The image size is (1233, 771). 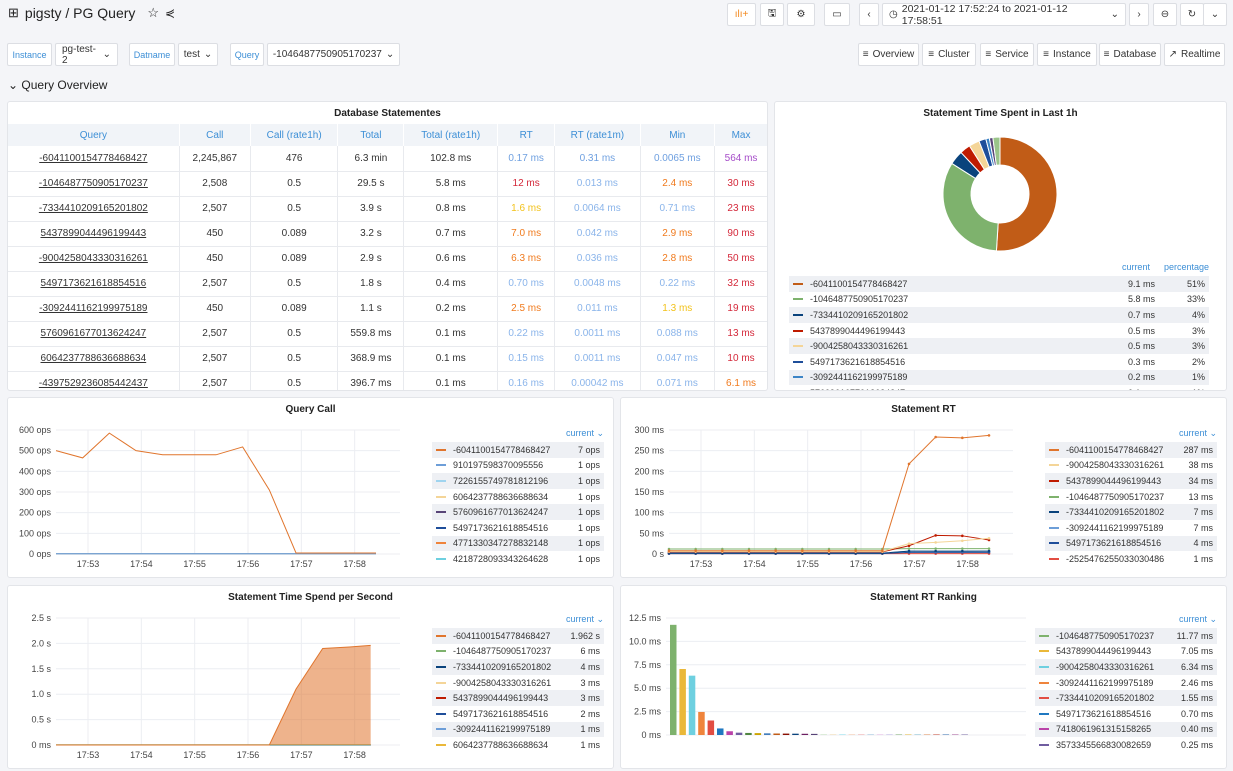 What do you see at coordinates (94, 359) in the screenshot?
I see `query-link: 6064237788636688634` at bounding box center [94, 359].